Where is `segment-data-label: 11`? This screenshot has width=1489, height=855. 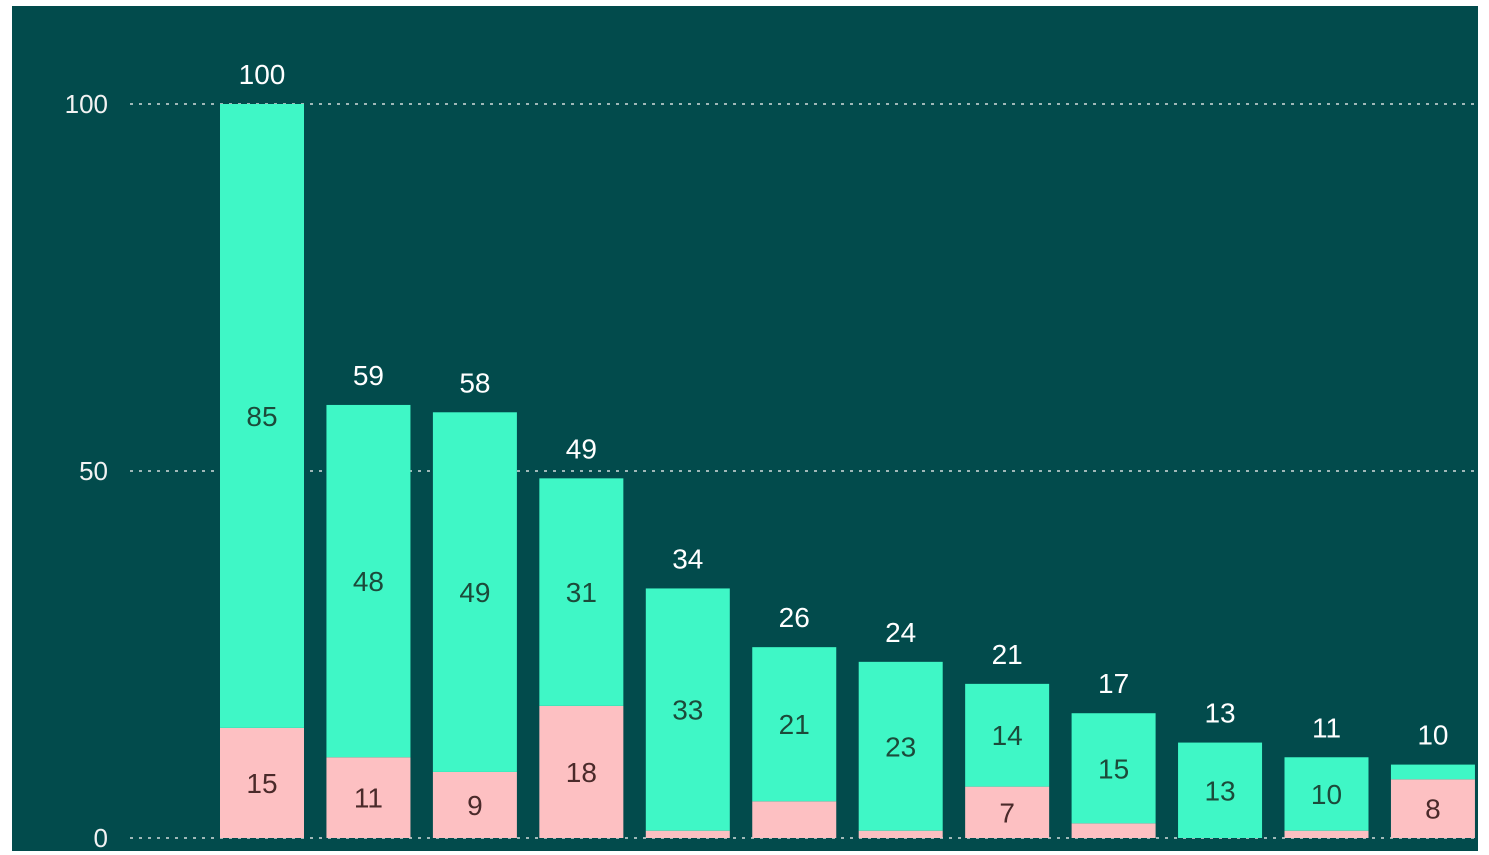 segment-data-label: 11 is located at coordinates (368, 798).